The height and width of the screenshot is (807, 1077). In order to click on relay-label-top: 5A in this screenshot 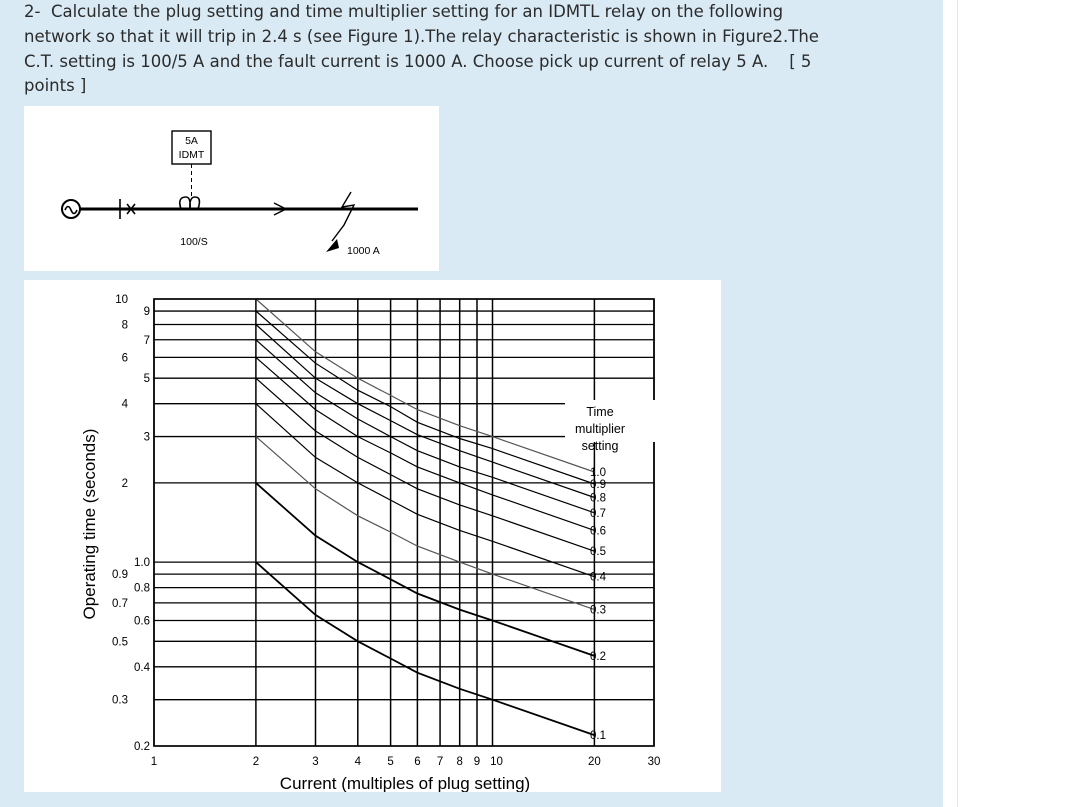, I will do `click(191, 141)`.